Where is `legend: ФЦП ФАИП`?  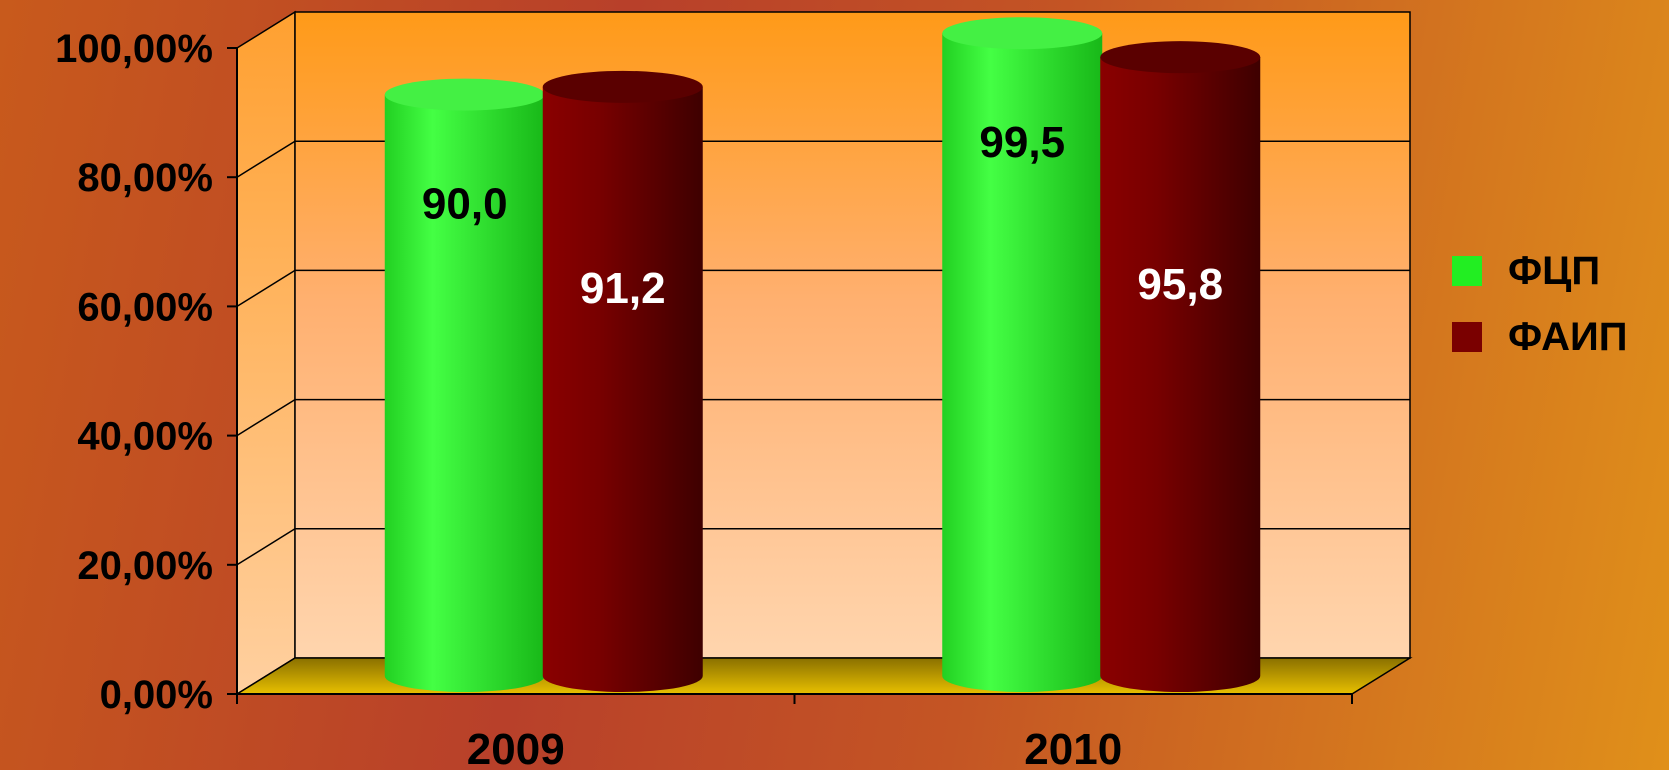
legend: ФЦП ФАИП is located at coordinates (1540, 304).